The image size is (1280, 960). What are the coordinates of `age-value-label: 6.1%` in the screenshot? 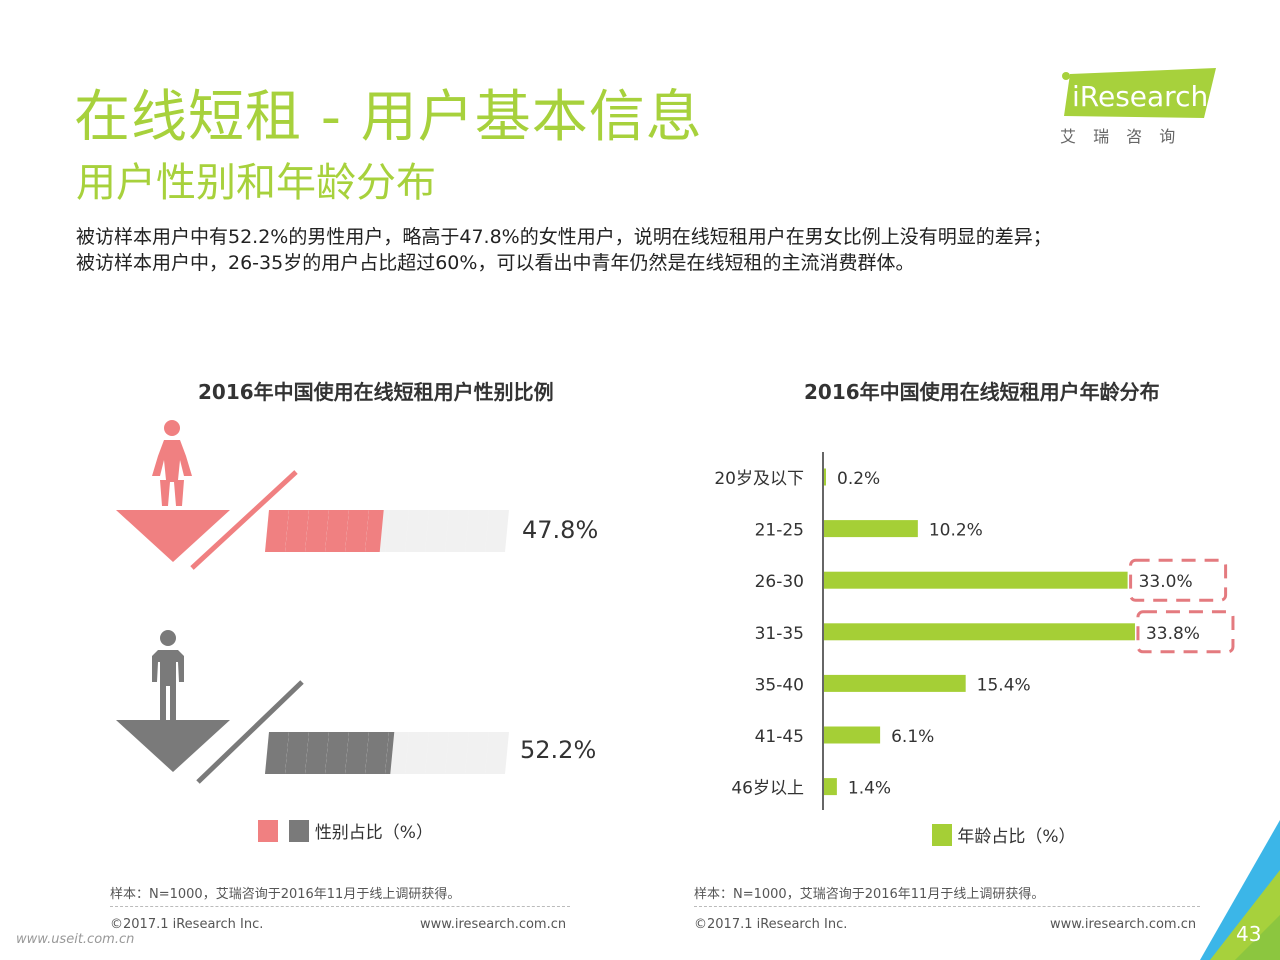 It's located at (912, 737).